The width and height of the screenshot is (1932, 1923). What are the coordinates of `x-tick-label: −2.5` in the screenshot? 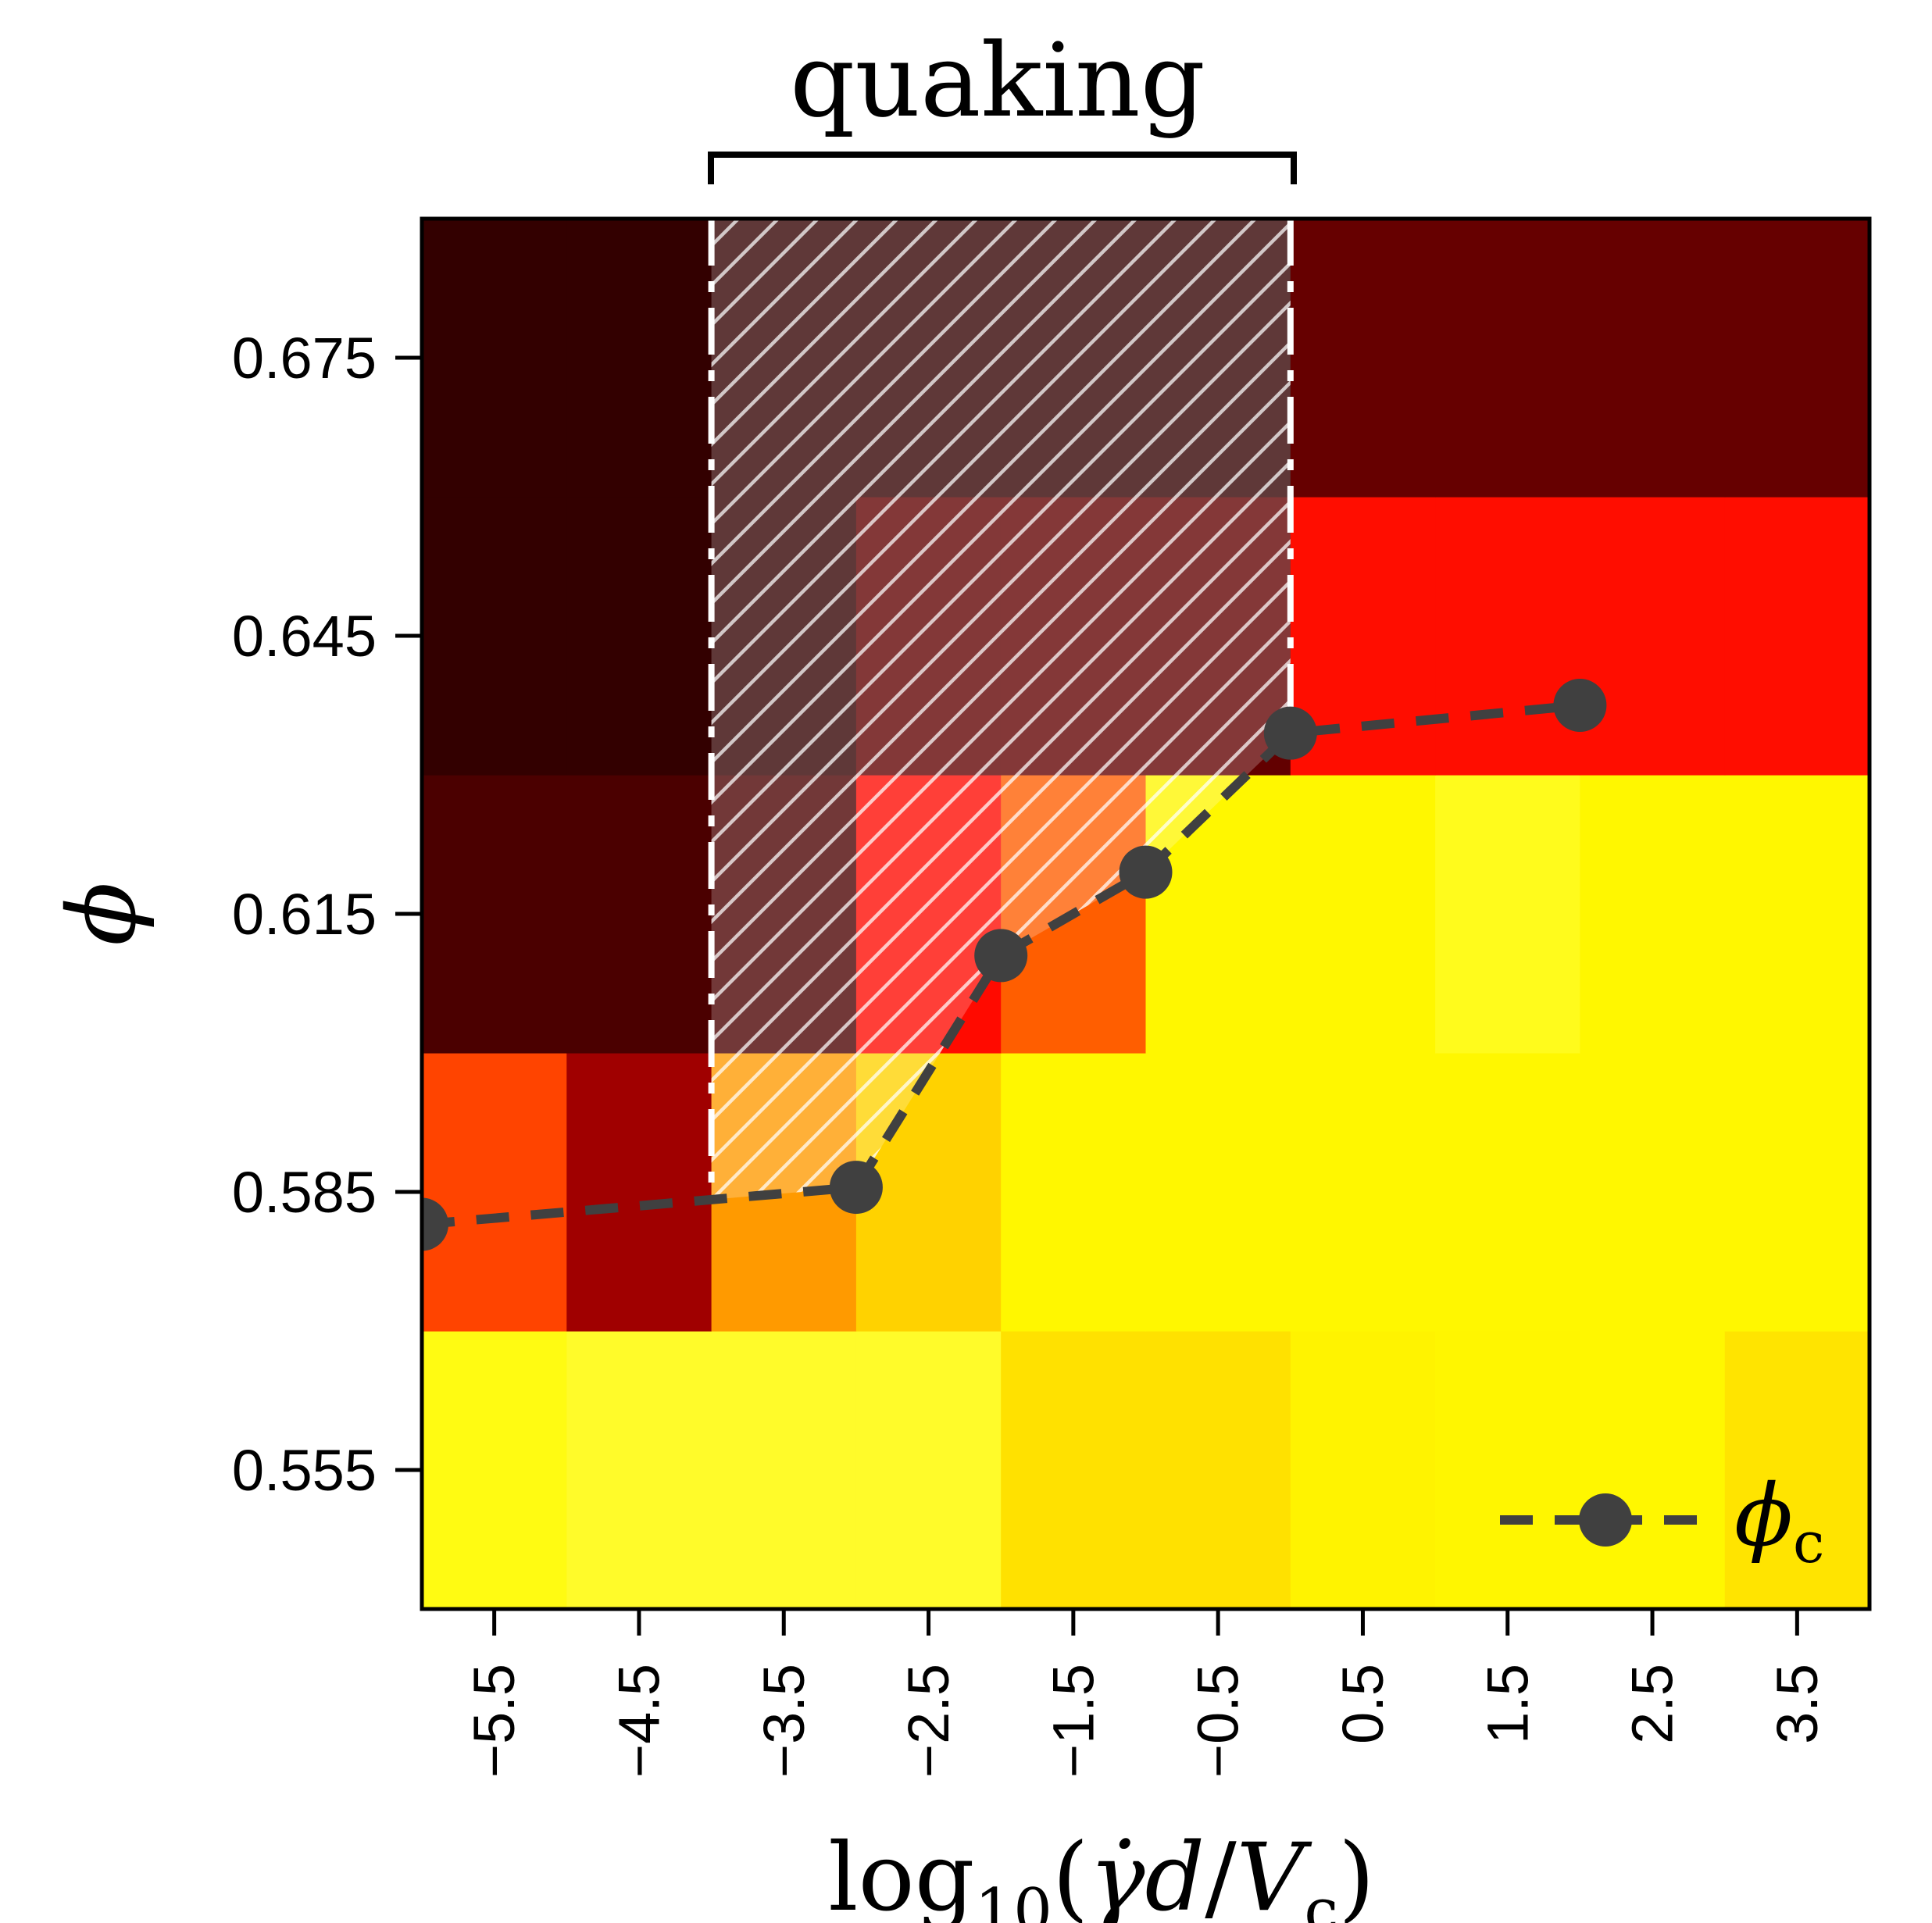 It's located at (928, 1721).